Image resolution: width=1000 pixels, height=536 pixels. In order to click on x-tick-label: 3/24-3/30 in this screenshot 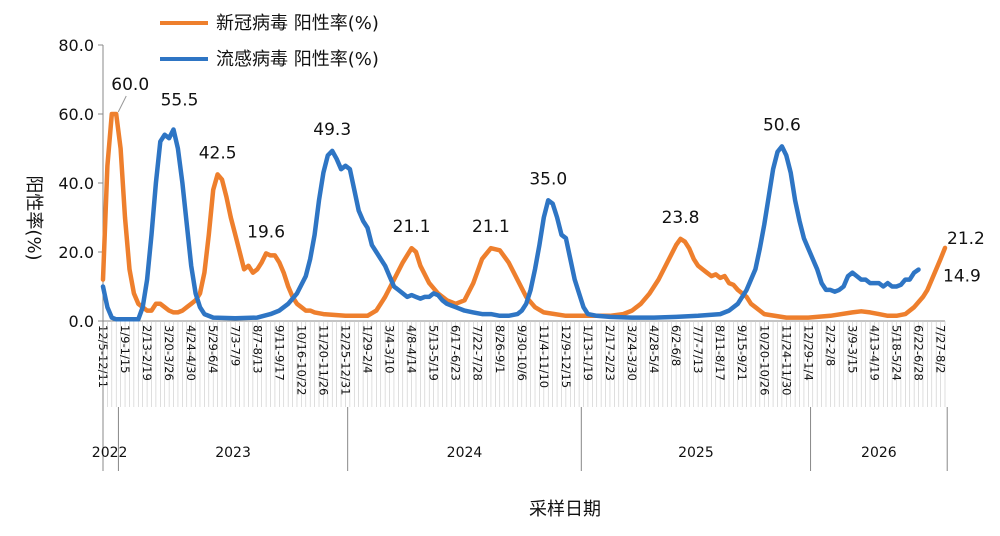, I will do `click(632, 353)`.